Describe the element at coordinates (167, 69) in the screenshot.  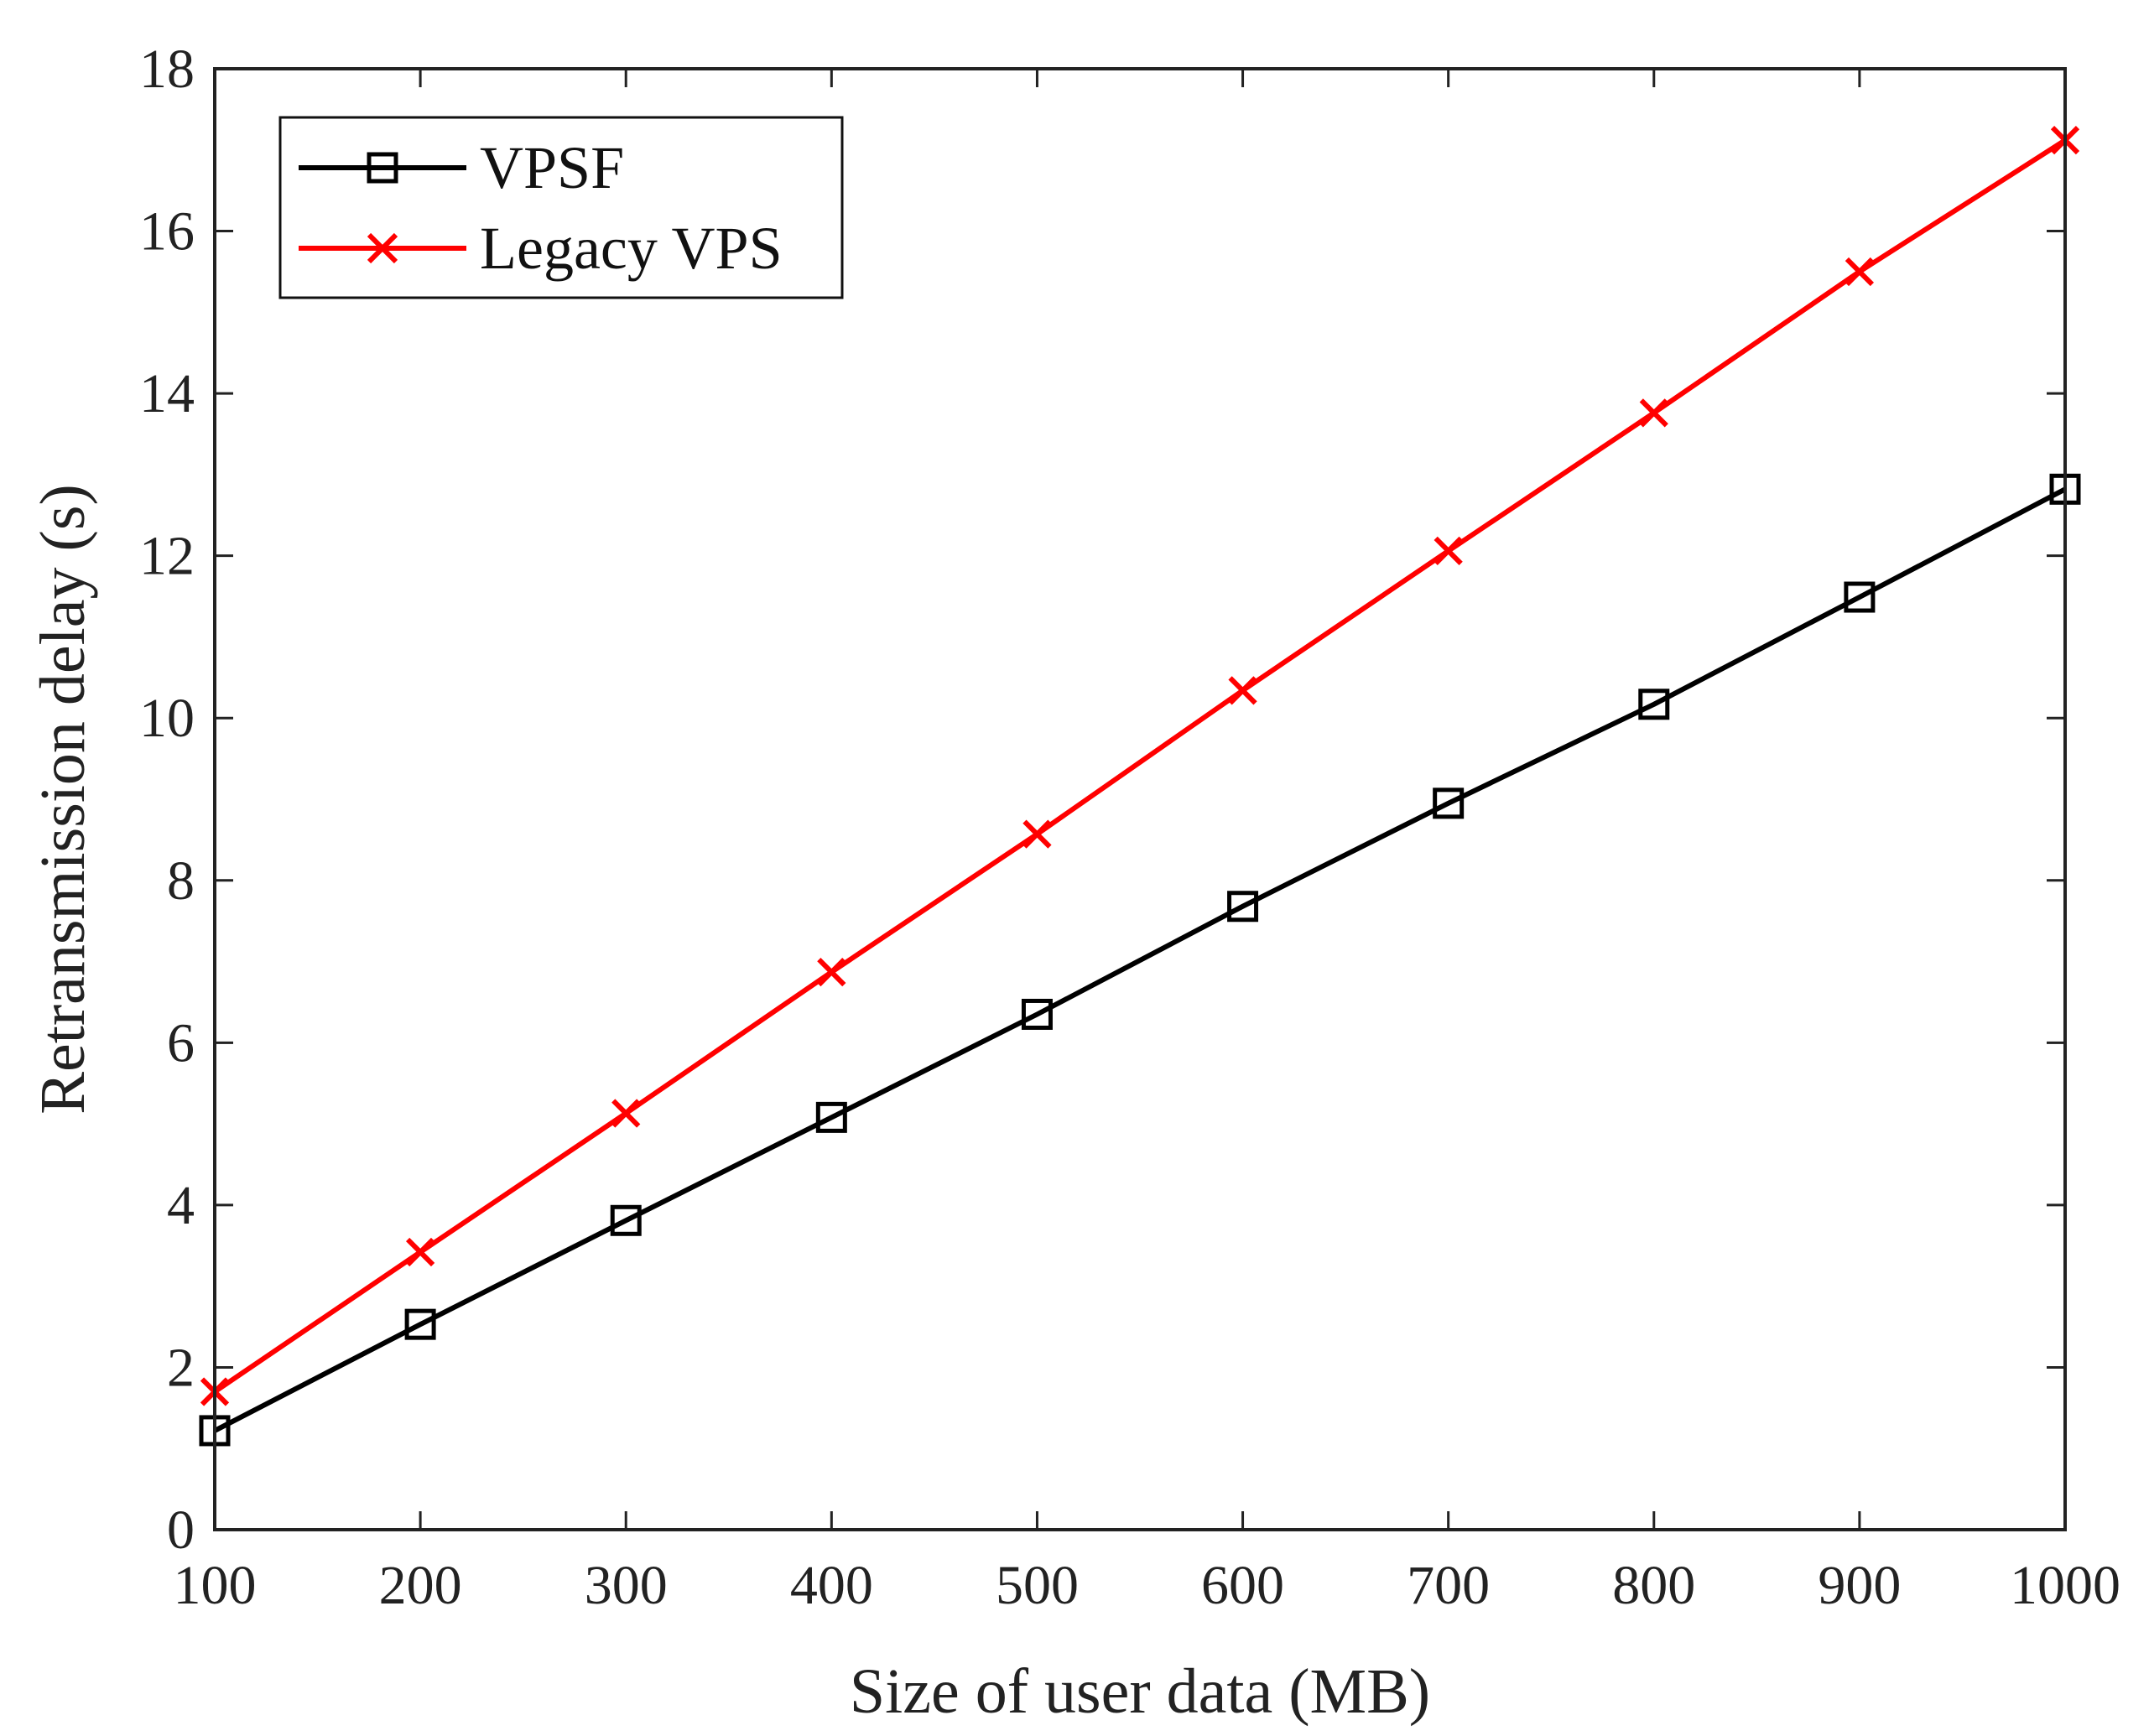
I see `y-tick-label: 18` at that location.